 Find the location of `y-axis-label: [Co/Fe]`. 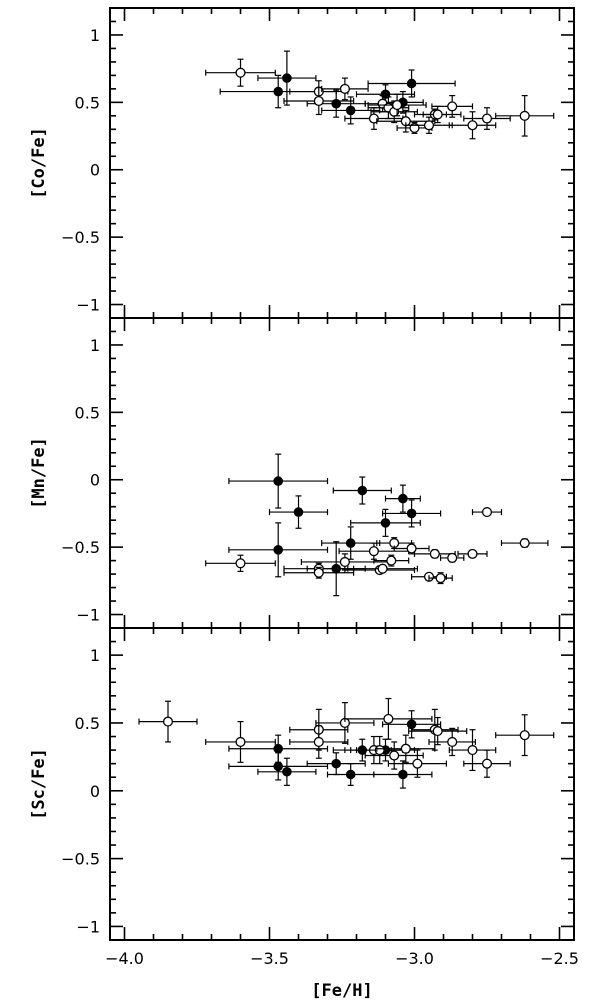

y-axis-label: [Co/Fe] is located at coordinates (39, 163).